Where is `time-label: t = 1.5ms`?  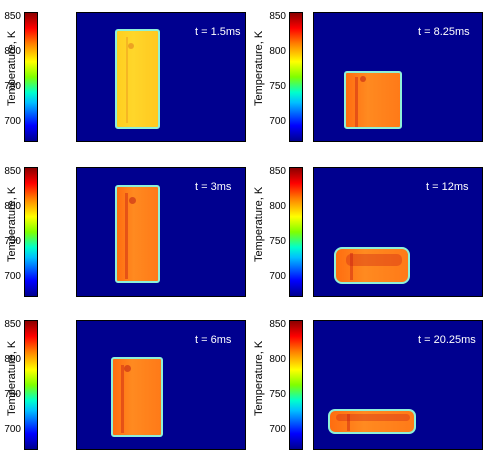 time-label: t = 1.5ms is located at coordinates (218, 32).